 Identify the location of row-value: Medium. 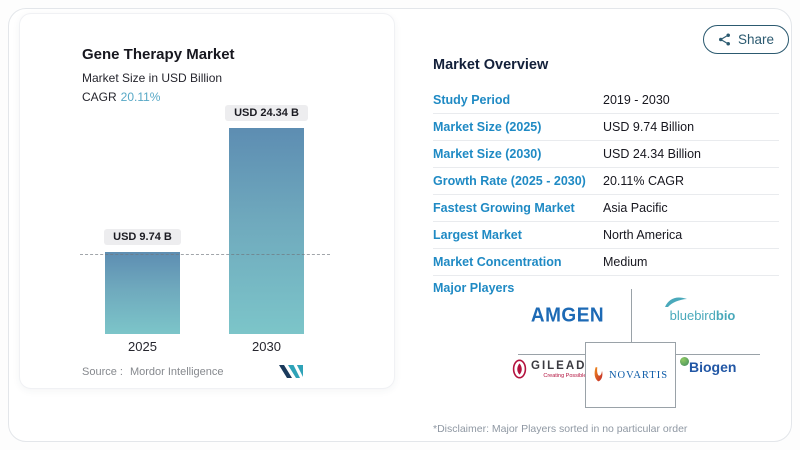
(625, 262).